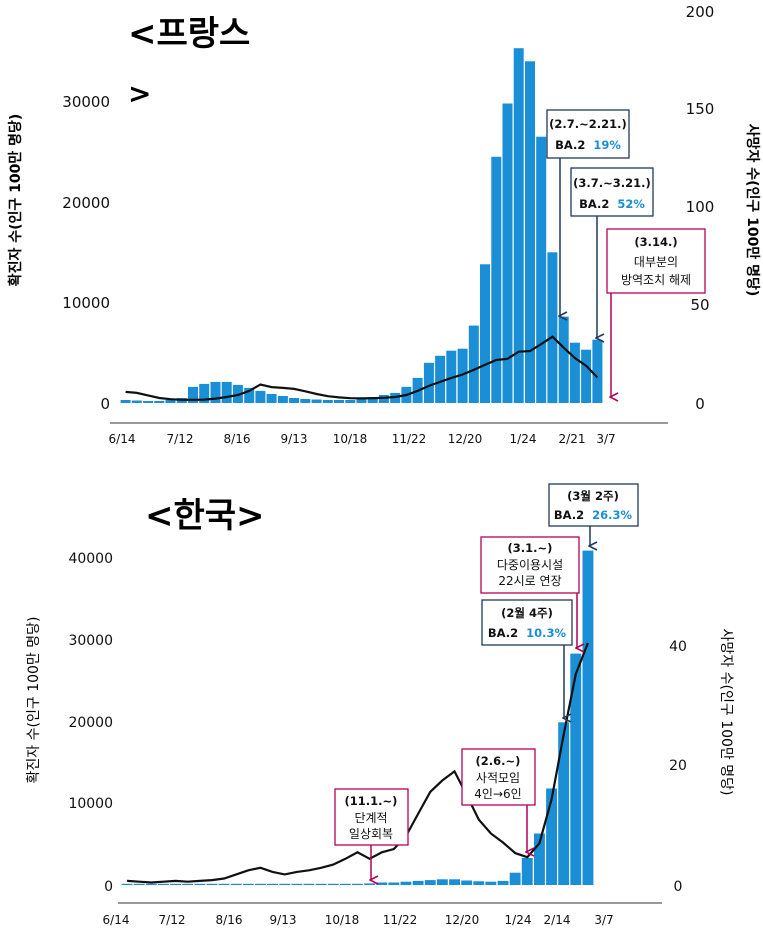  What do you see at coordinates (699, 305) in the screenshot?
I see `france-y2tick-label: 50` at bounding box center [699, 305].